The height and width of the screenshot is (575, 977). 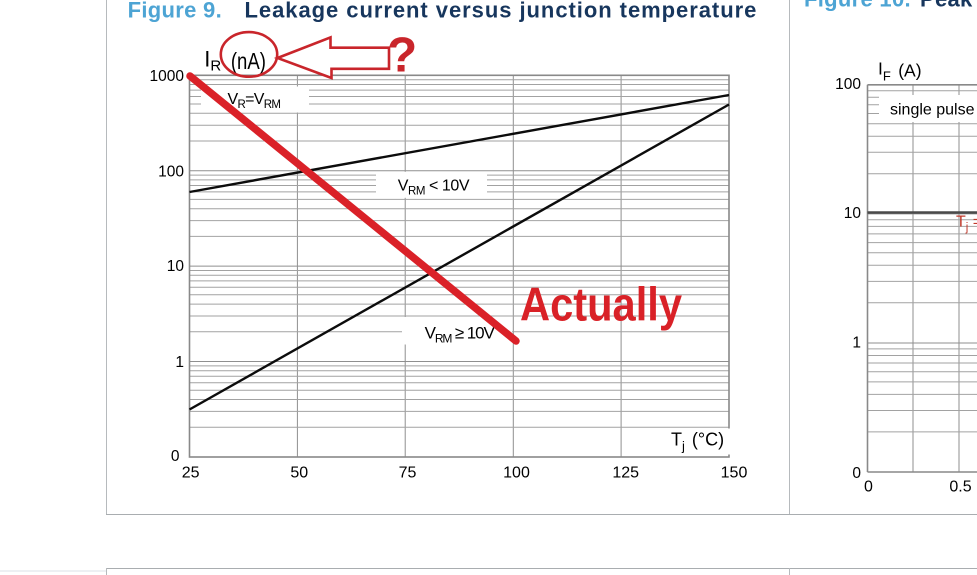 I want to click on svg-text: 1000, so click(x=167, y=76).